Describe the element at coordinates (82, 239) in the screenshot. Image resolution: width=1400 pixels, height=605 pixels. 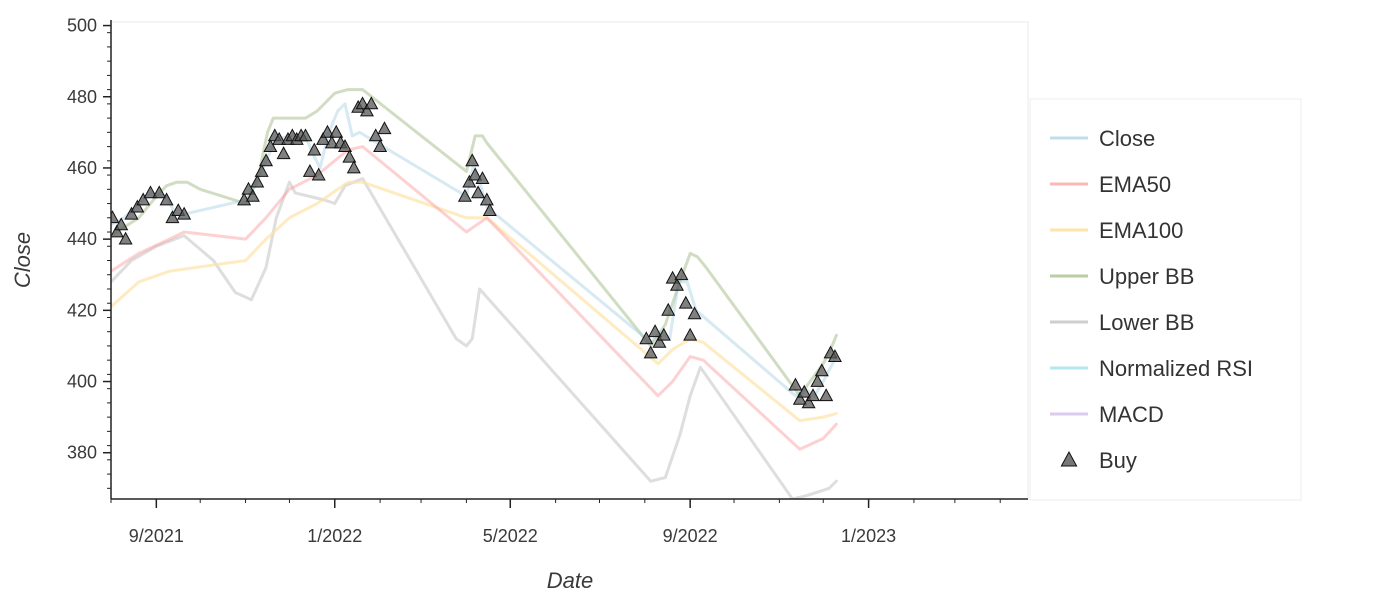
I see `y-tick-label: 440` at that location.